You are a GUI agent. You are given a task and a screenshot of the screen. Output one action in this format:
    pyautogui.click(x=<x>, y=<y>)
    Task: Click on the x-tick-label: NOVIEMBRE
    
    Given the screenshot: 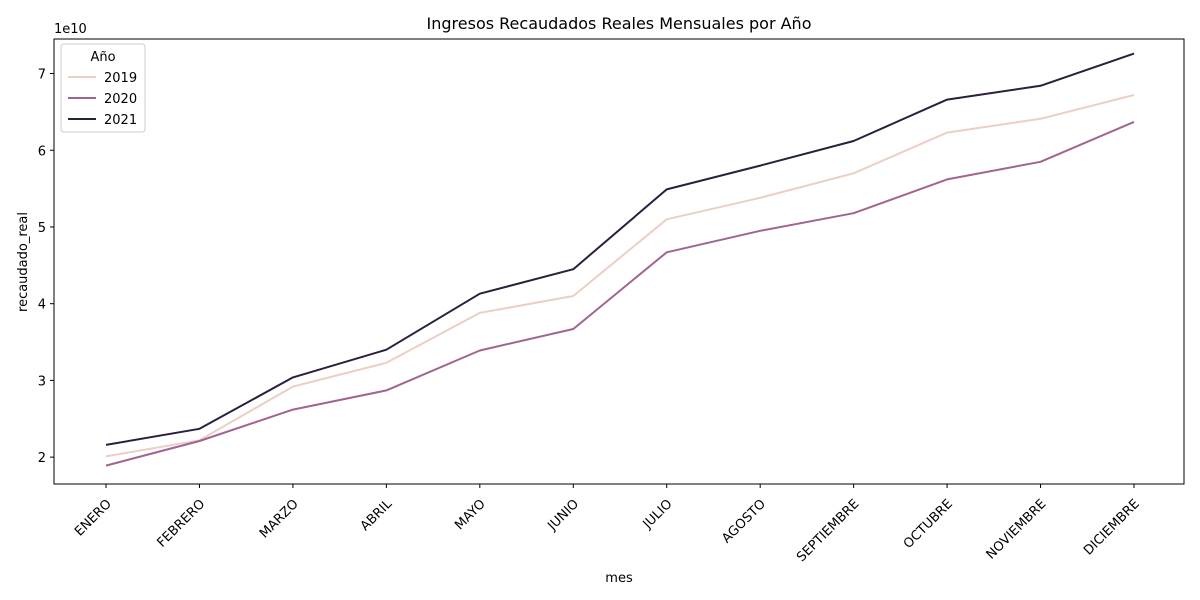 What is the action you would take?
    pyautogui.click(x=1017, y=530)
    